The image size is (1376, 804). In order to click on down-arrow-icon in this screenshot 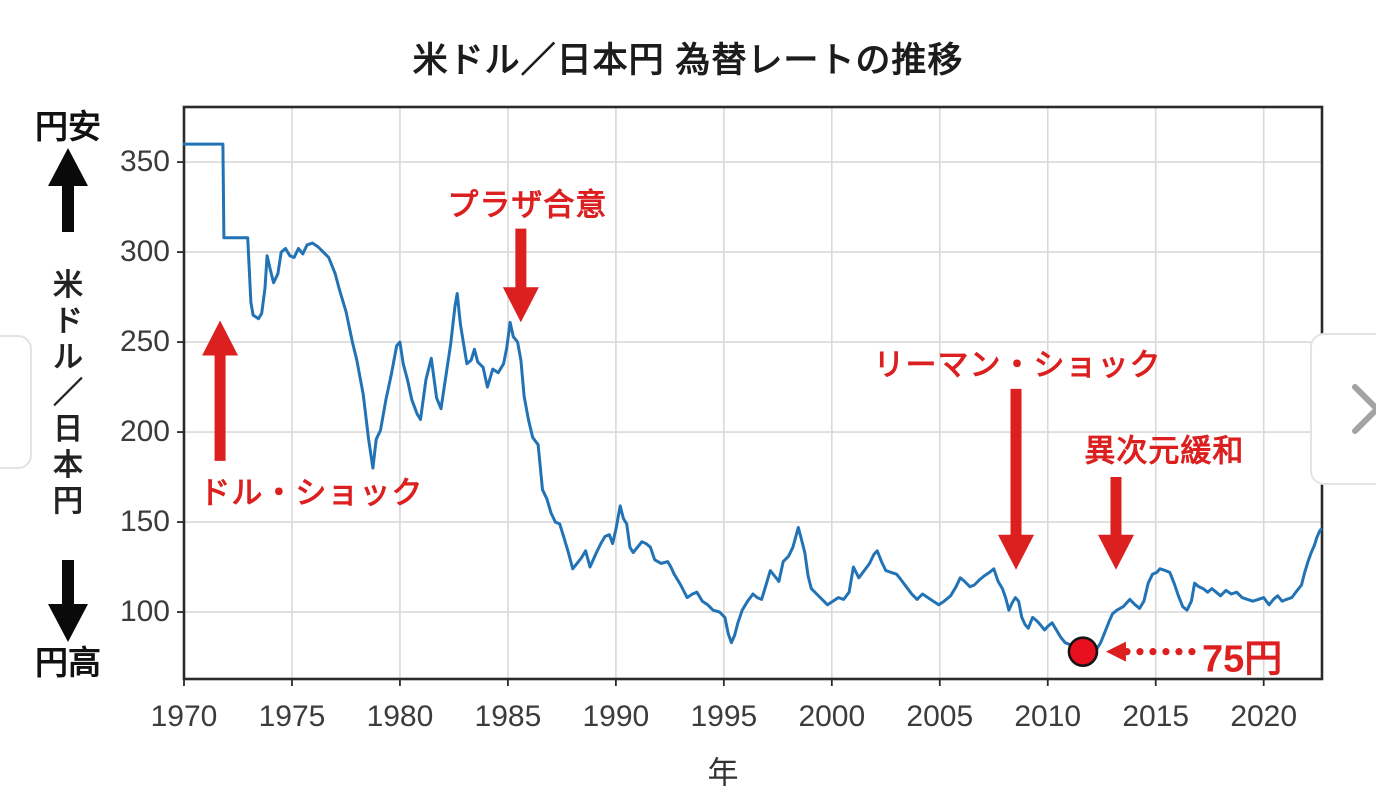, I will do `click(68, 601)`.